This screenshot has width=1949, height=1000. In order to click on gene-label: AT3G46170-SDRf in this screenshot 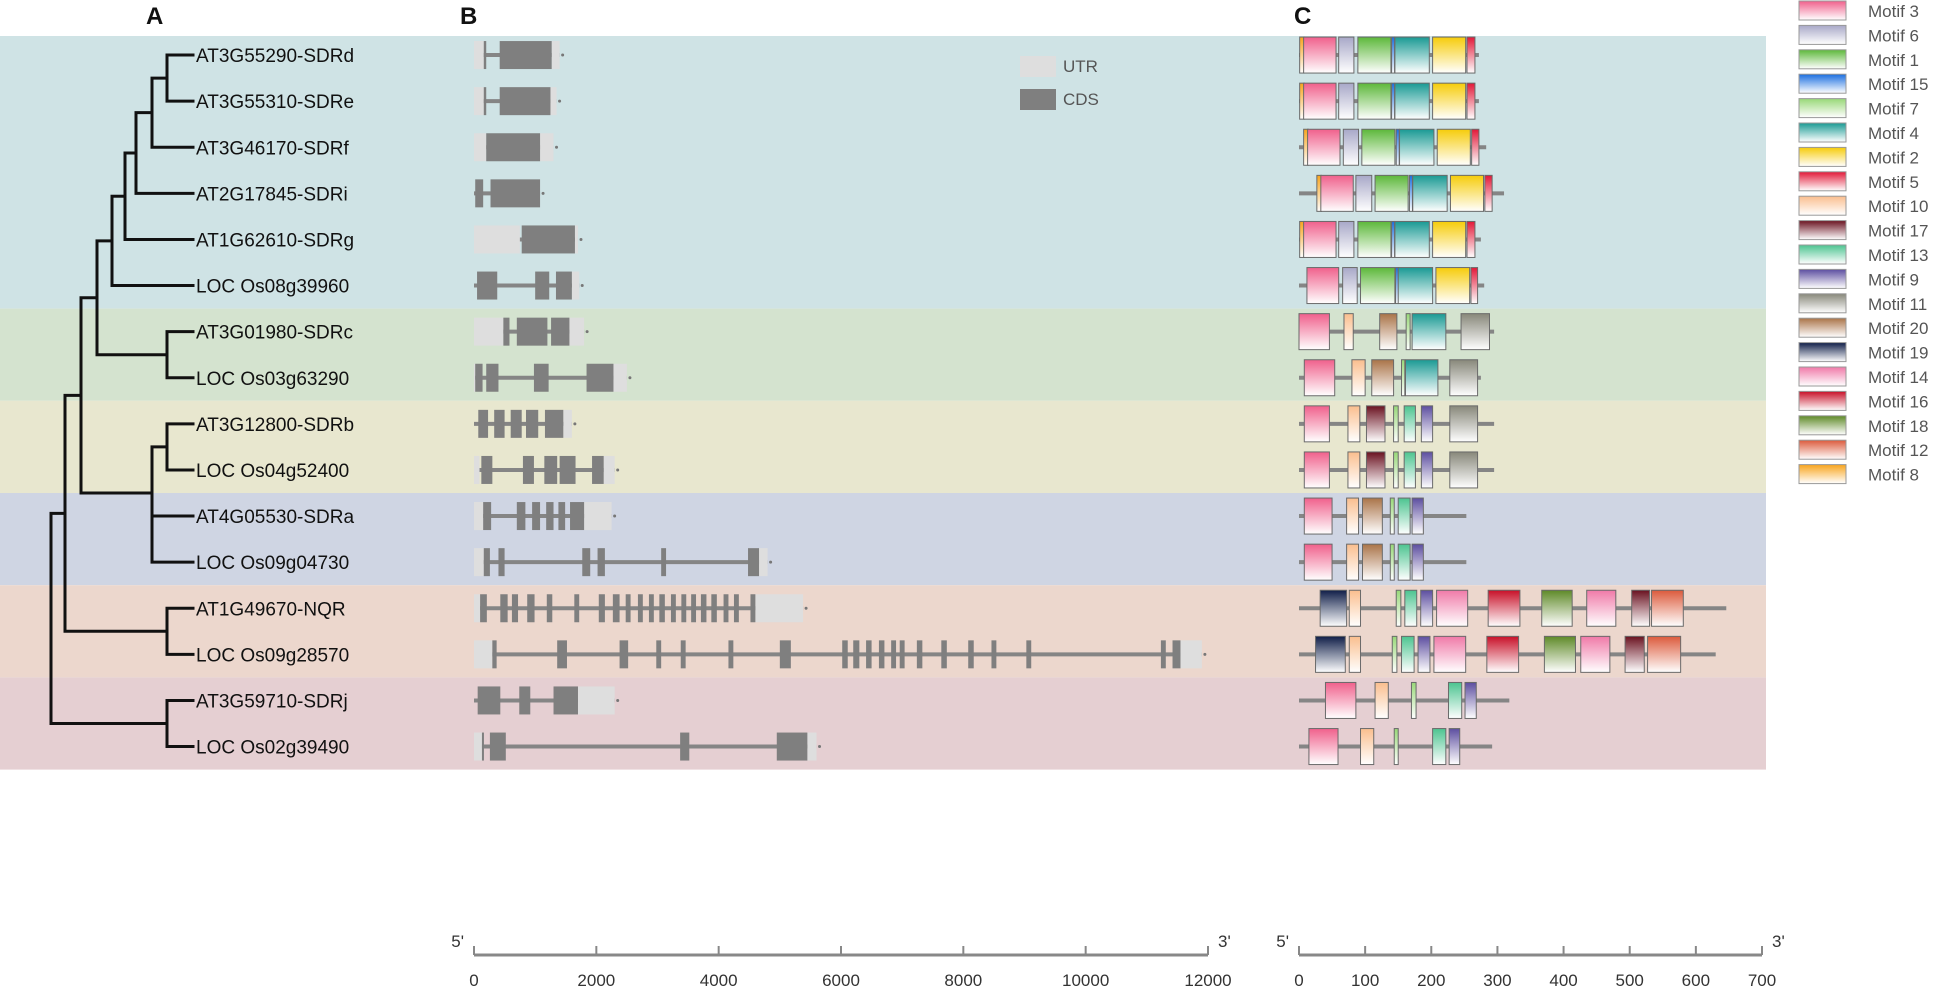, I will do `click(272, 148)`.